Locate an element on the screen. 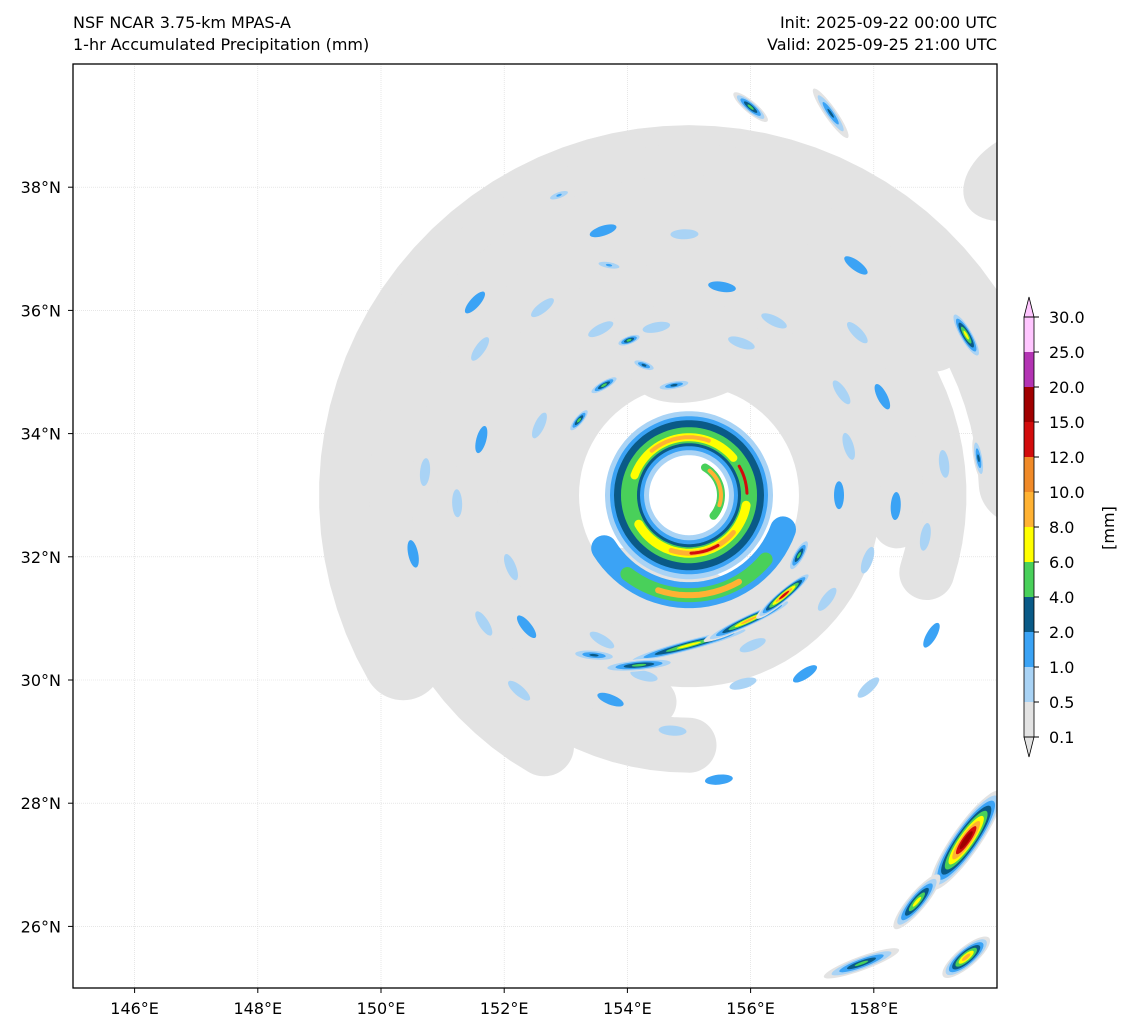 The width and height of the screenshot is (1133, 1032). colorbar-level-label: 15.0 is located at coordinates (1067, 422).